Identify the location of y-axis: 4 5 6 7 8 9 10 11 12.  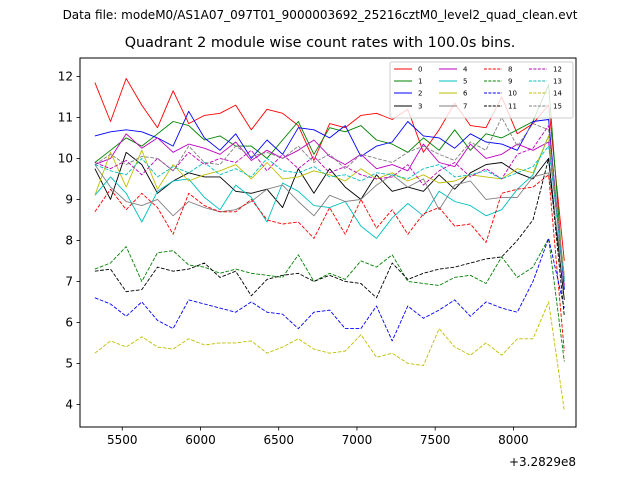
(69, 240).